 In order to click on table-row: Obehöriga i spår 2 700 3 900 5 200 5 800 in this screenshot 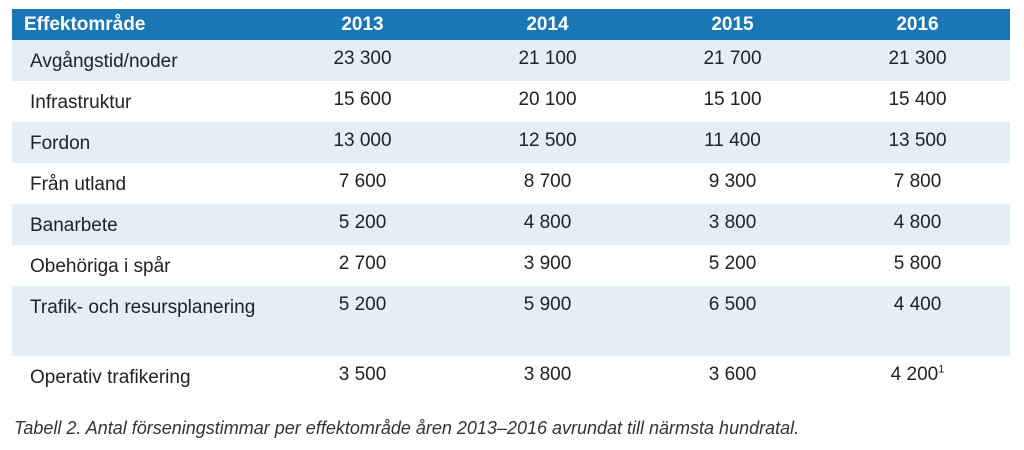, I will do `click(511, 265)`.